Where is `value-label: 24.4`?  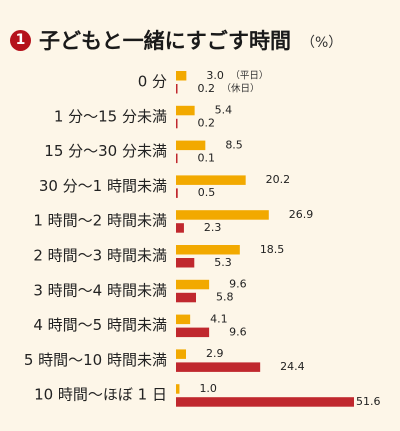
value-label: 24.4 is located at coordinates (292, 366).